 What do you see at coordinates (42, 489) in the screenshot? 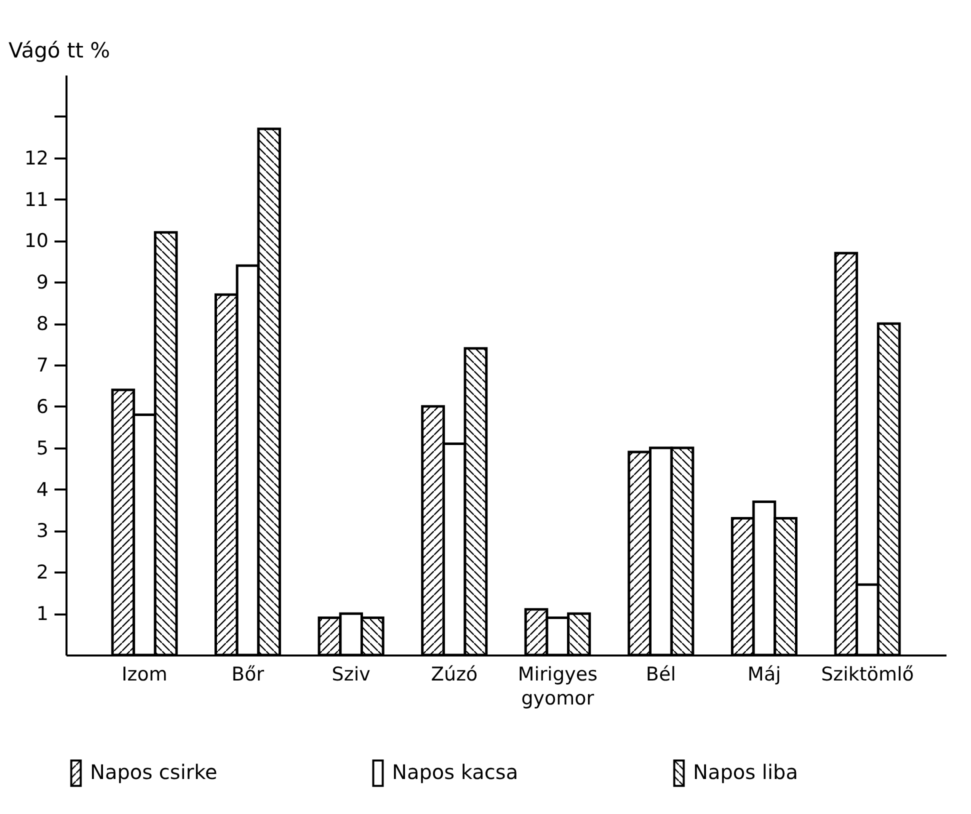
I see `y-tick-label: 4` at bounding box center [42, 489].